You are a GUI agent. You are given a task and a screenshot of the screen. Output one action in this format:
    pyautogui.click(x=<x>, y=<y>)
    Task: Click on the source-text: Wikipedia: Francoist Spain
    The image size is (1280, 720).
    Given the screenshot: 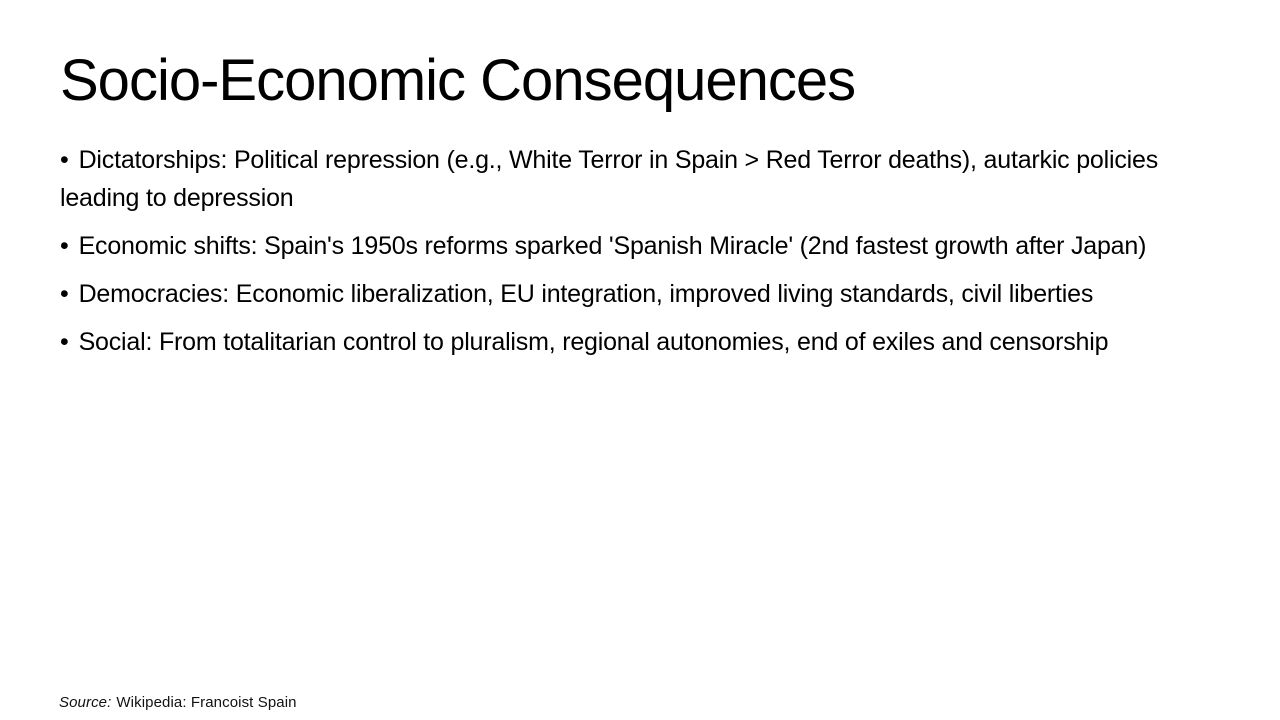 What is the action you would take?
    pyautogui.click(x=206, y=702)
    